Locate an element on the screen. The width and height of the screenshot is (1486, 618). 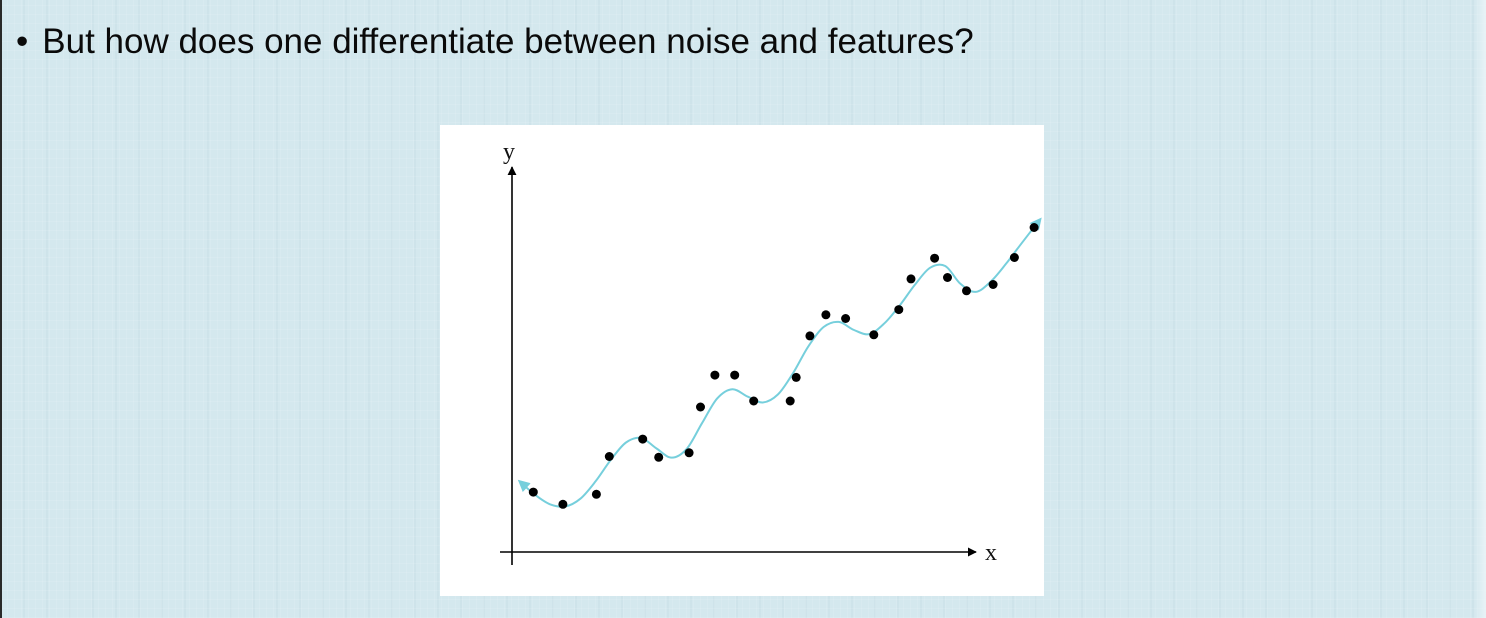
slide-right-edge is located at coordinates (1480, 309).